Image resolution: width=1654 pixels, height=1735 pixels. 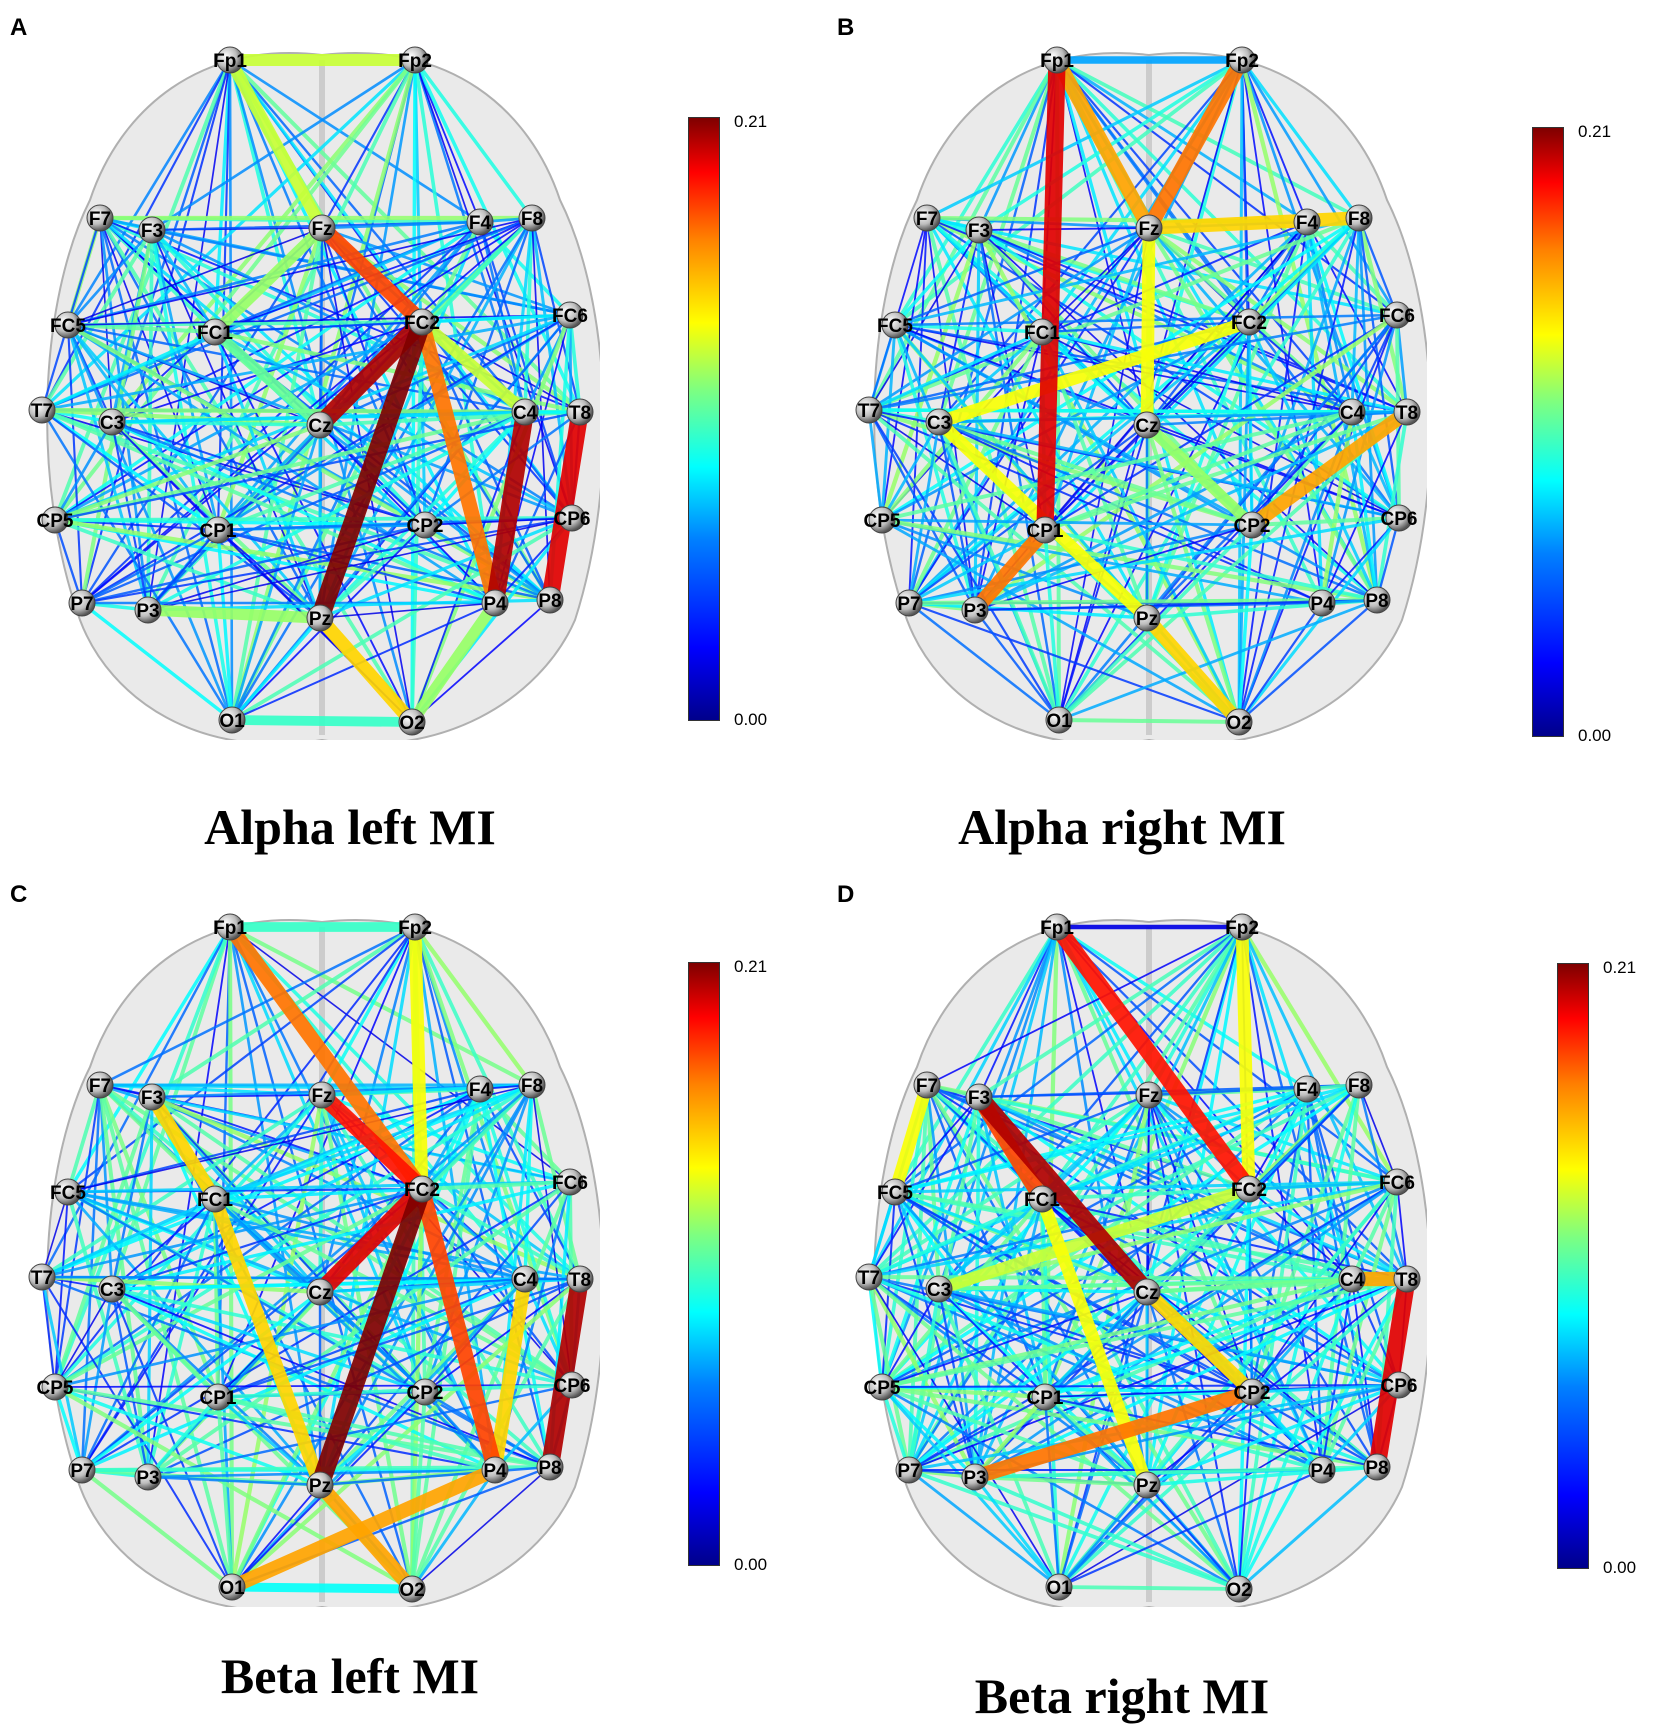 I want to click on edge-T8-P8, so click(x=1392, y=1373).